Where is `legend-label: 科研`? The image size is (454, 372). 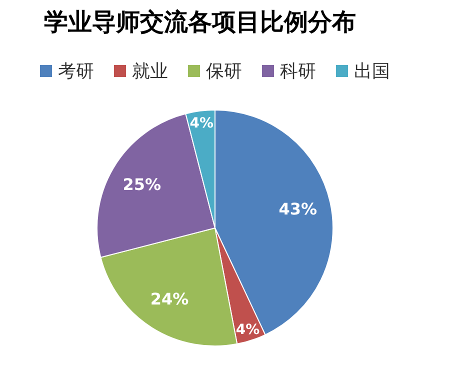 legend-label: 科研 is located at coordinates (298, 71).